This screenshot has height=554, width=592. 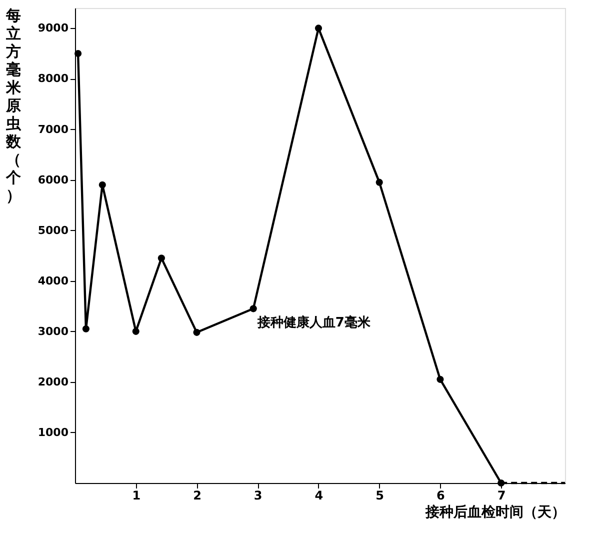 I want to click on text: 每立方毫米原虫数（个）, so click(x=13, y=105).